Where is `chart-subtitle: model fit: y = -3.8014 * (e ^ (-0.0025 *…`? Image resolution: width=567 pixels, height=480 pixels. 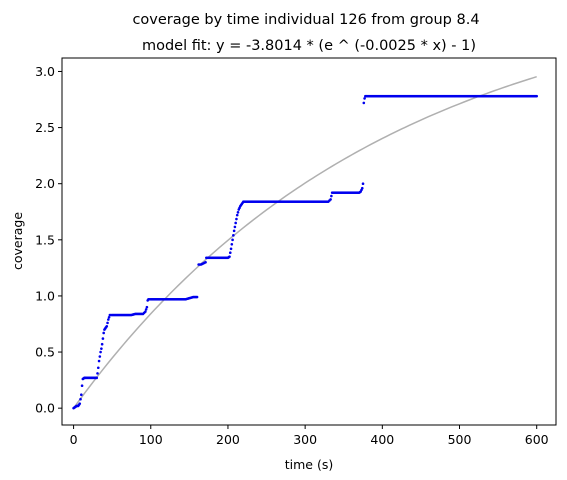 chart-subtitle: model fit: y = -3.8014 * (e ^ (-0.0025 *… is located at coordinates (309, 46).